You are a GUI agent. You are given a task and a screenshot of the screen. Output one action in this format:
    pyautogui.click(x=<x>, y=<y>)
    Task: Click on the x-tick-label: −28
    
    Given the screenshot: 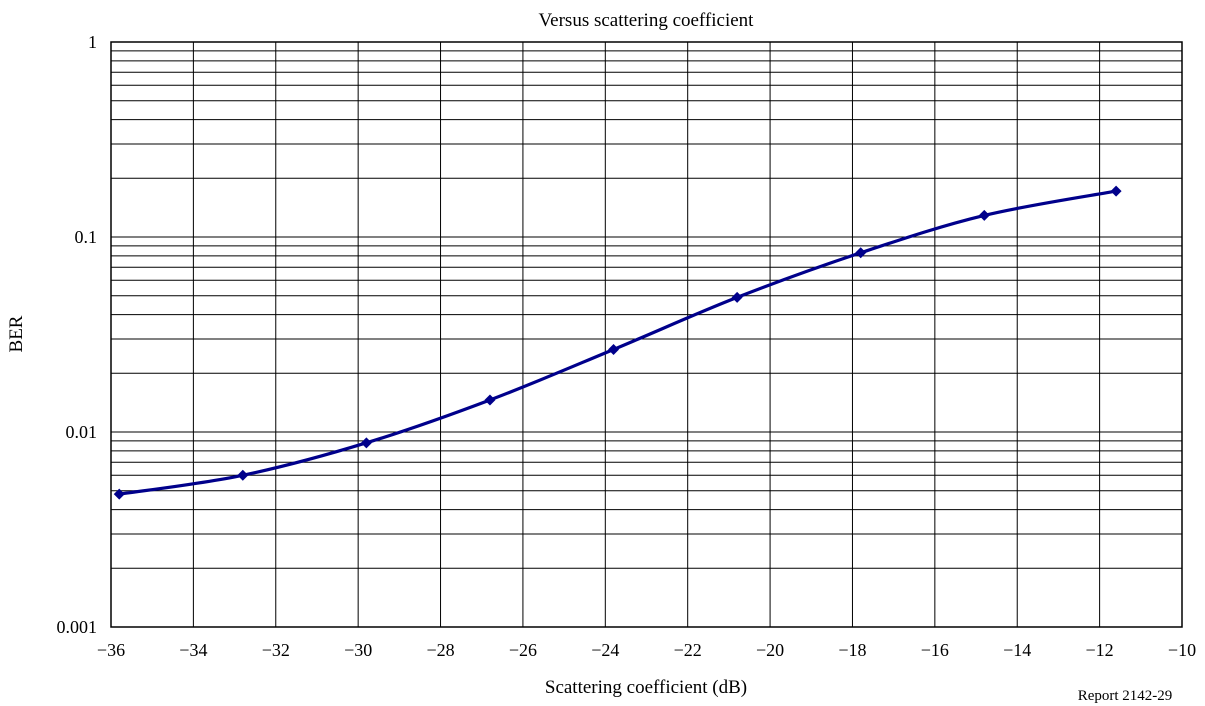 What is the action you would take?
    pyautogui.click(x=440, y=650)
    